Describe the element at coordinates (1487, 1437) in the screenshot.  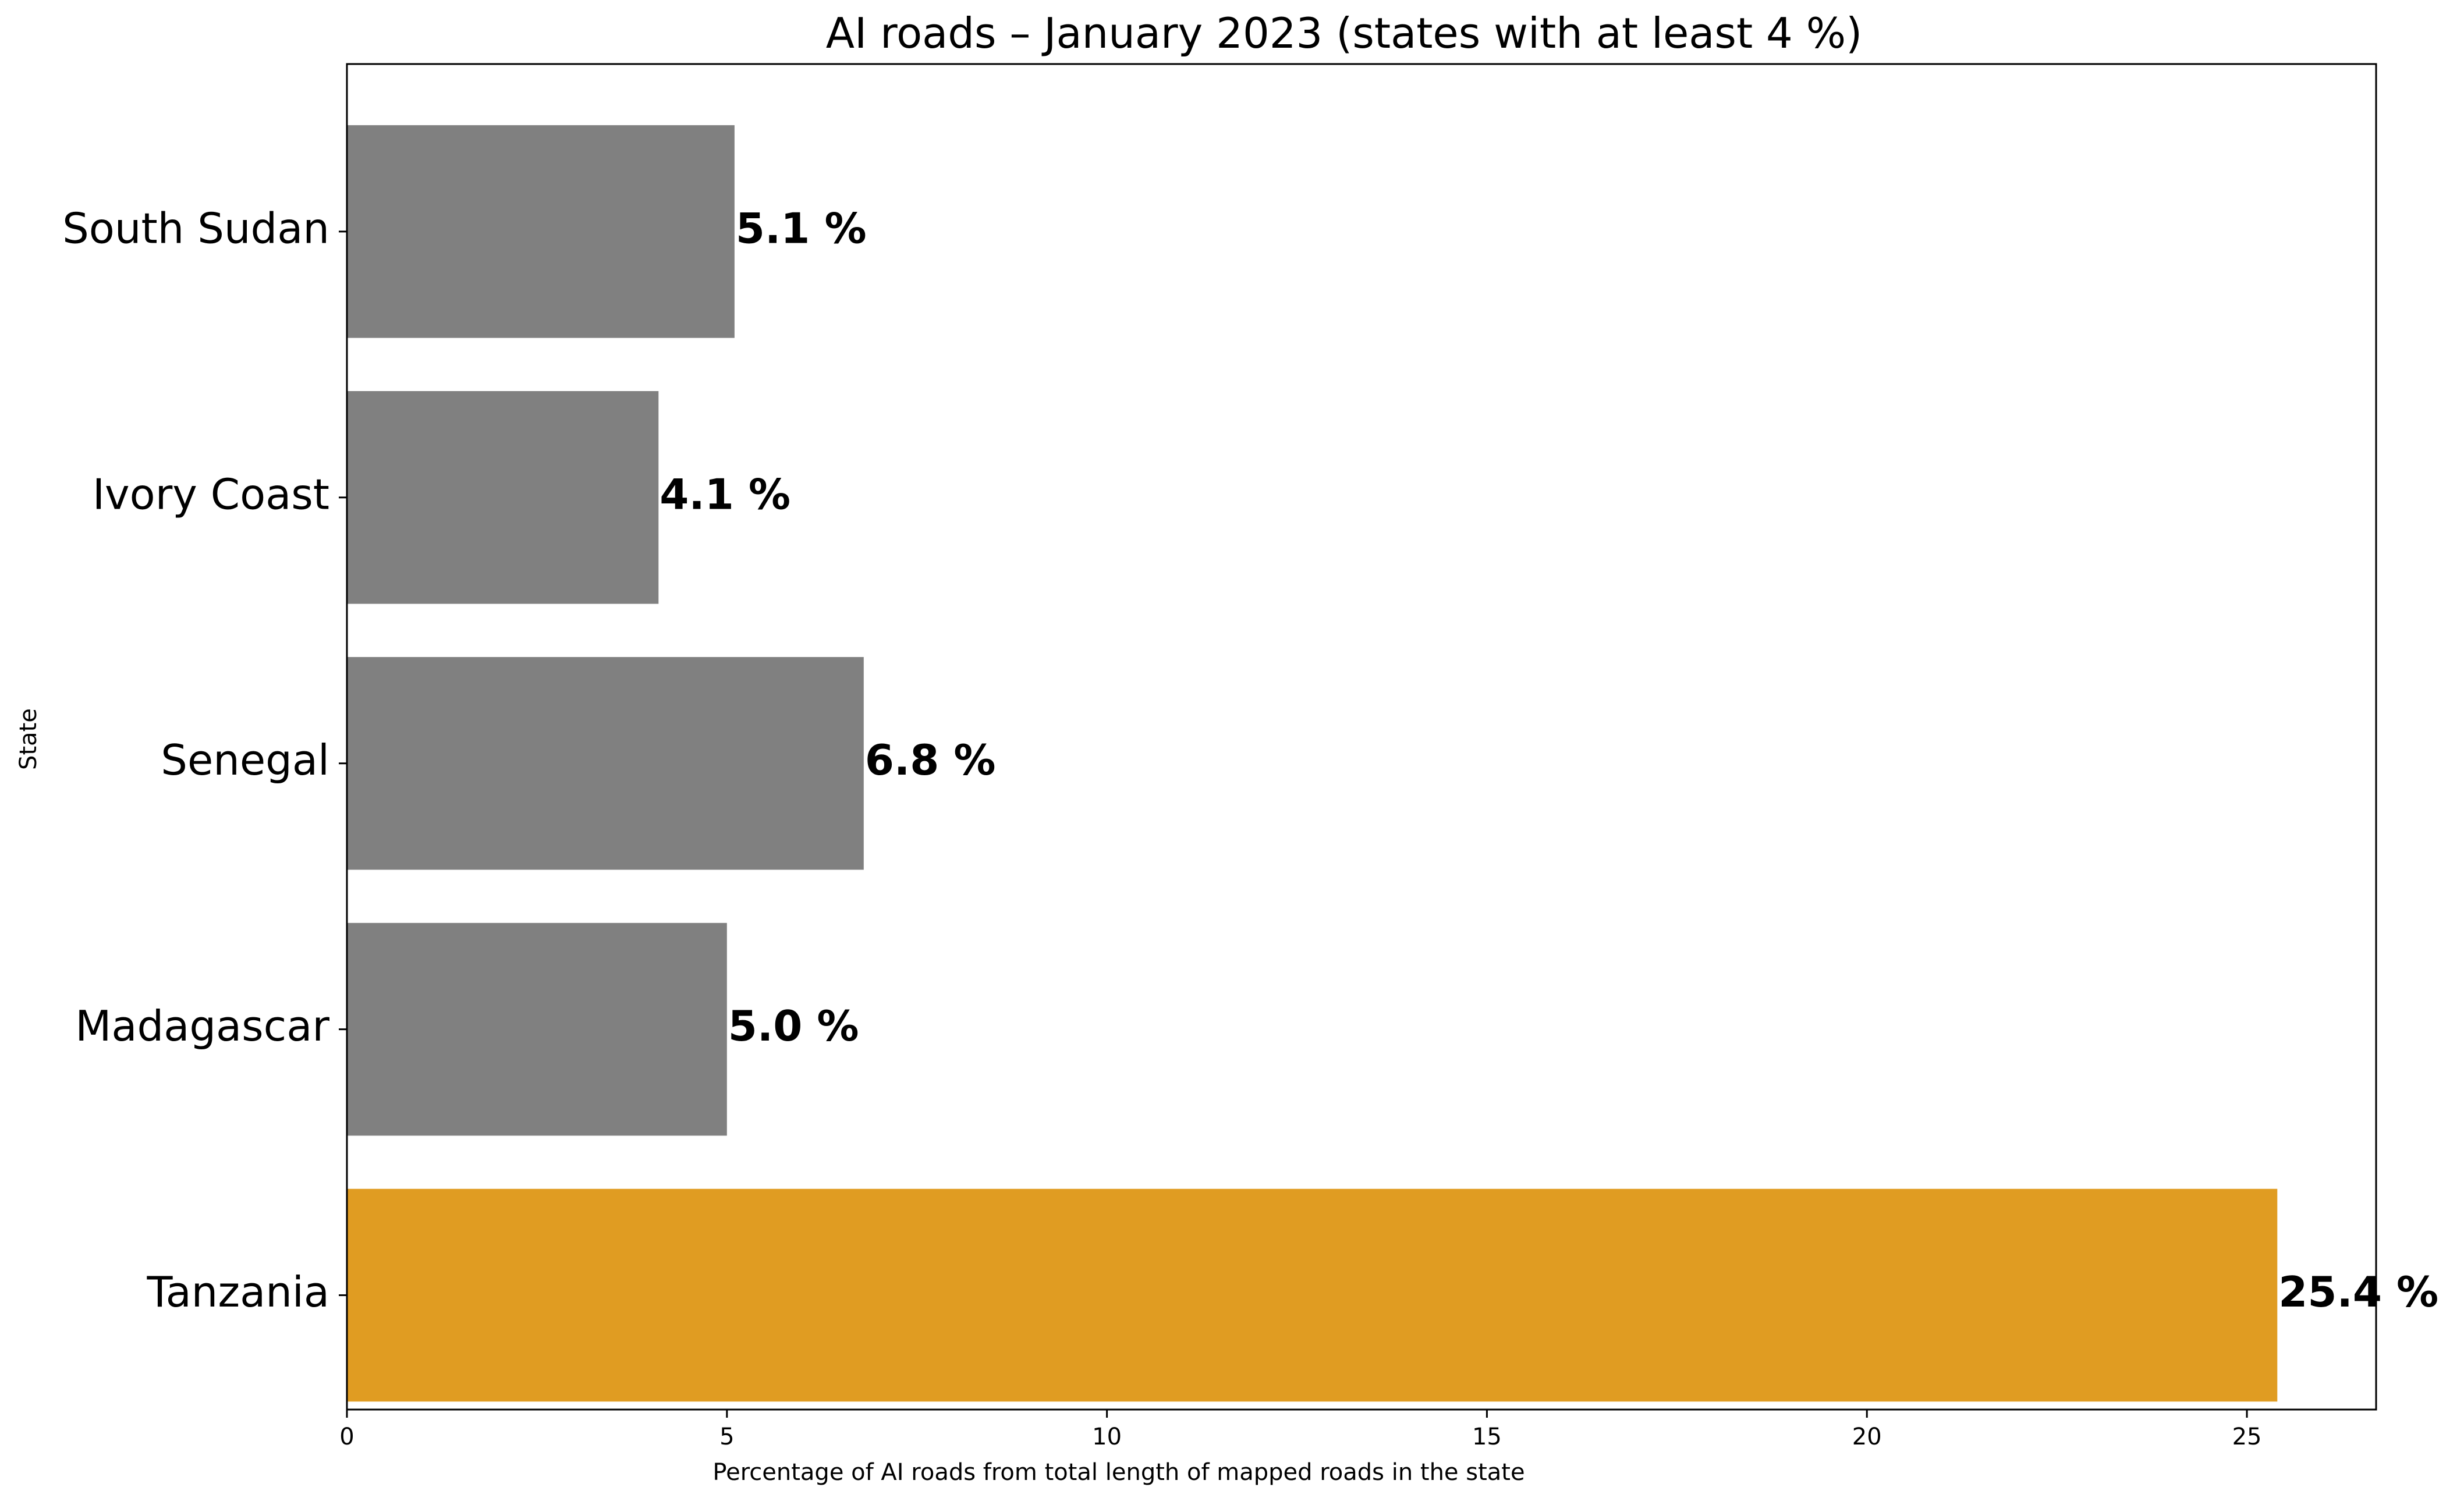
I see `x-tick-label: 15` at that location.